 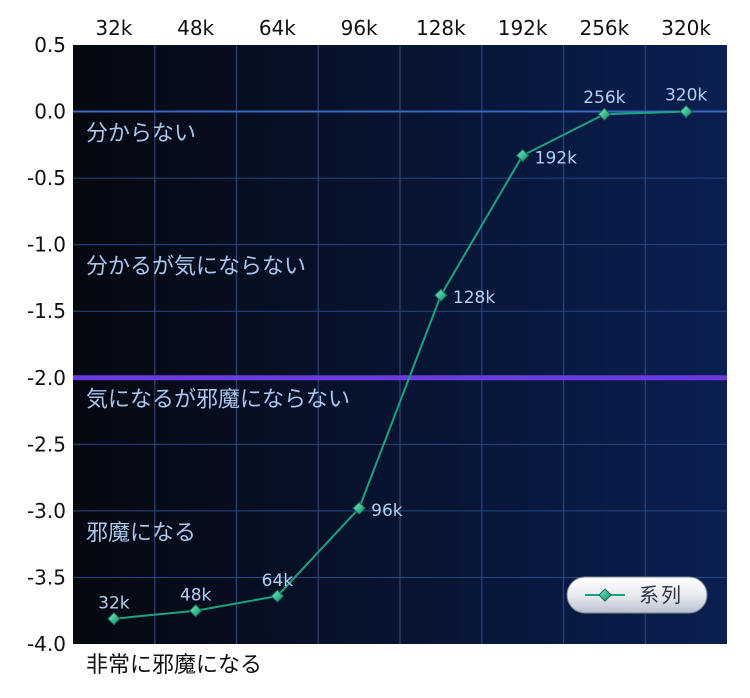 What do you see at coordinates (686, 96) in the screenshot?
I see `data-label: 320k` at bounding box center [686, 96].